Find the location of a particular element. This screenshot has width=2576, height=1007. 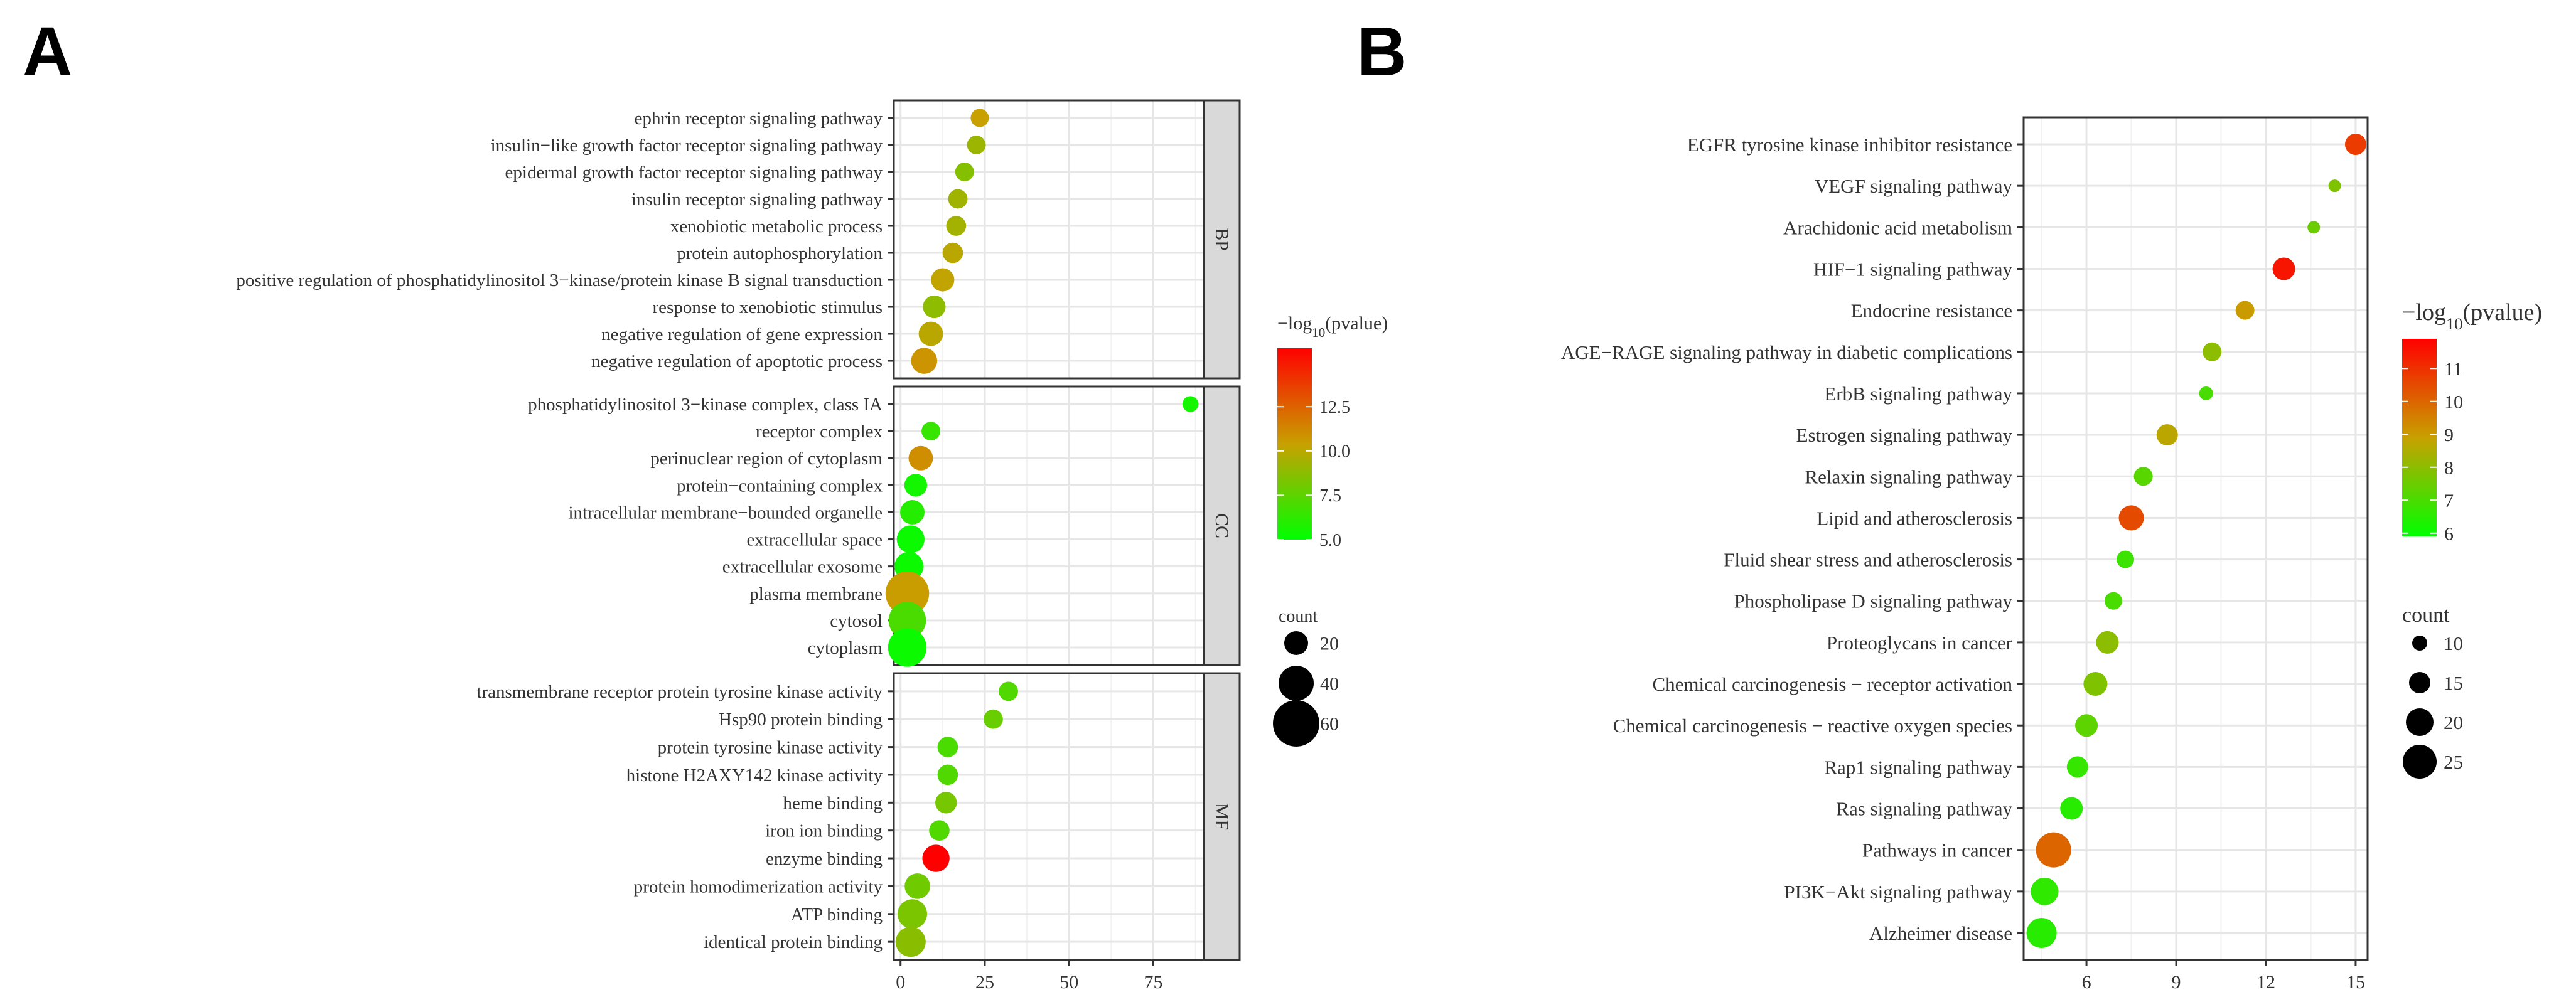

x-tick-label: 25 is located at coordinates (984, 983).